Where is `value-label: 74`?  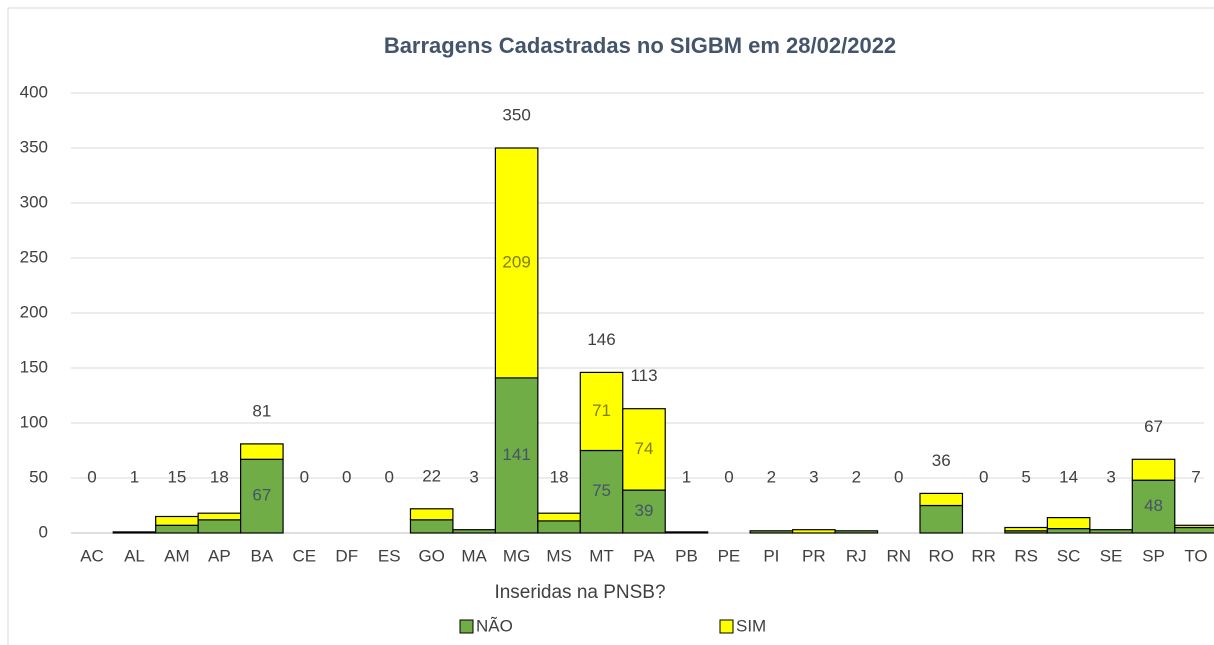
value-label: 74 is located at coordinates (644, 448).